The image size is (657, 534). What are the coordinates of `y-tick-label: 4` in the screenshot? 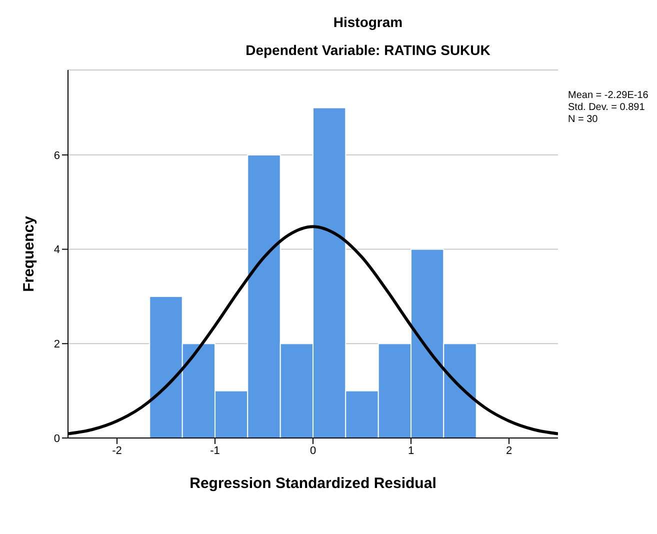 It's located at (57, 250).